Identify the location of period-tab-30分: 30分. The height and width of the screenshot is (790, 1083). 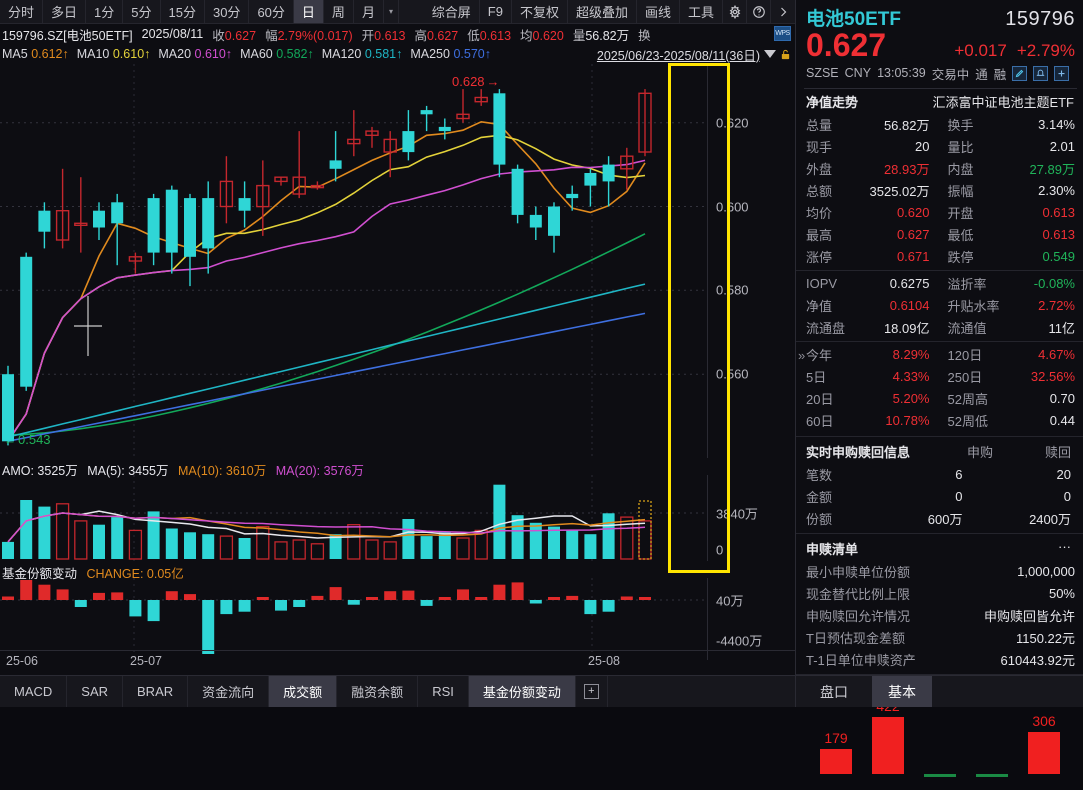
(227, 11).